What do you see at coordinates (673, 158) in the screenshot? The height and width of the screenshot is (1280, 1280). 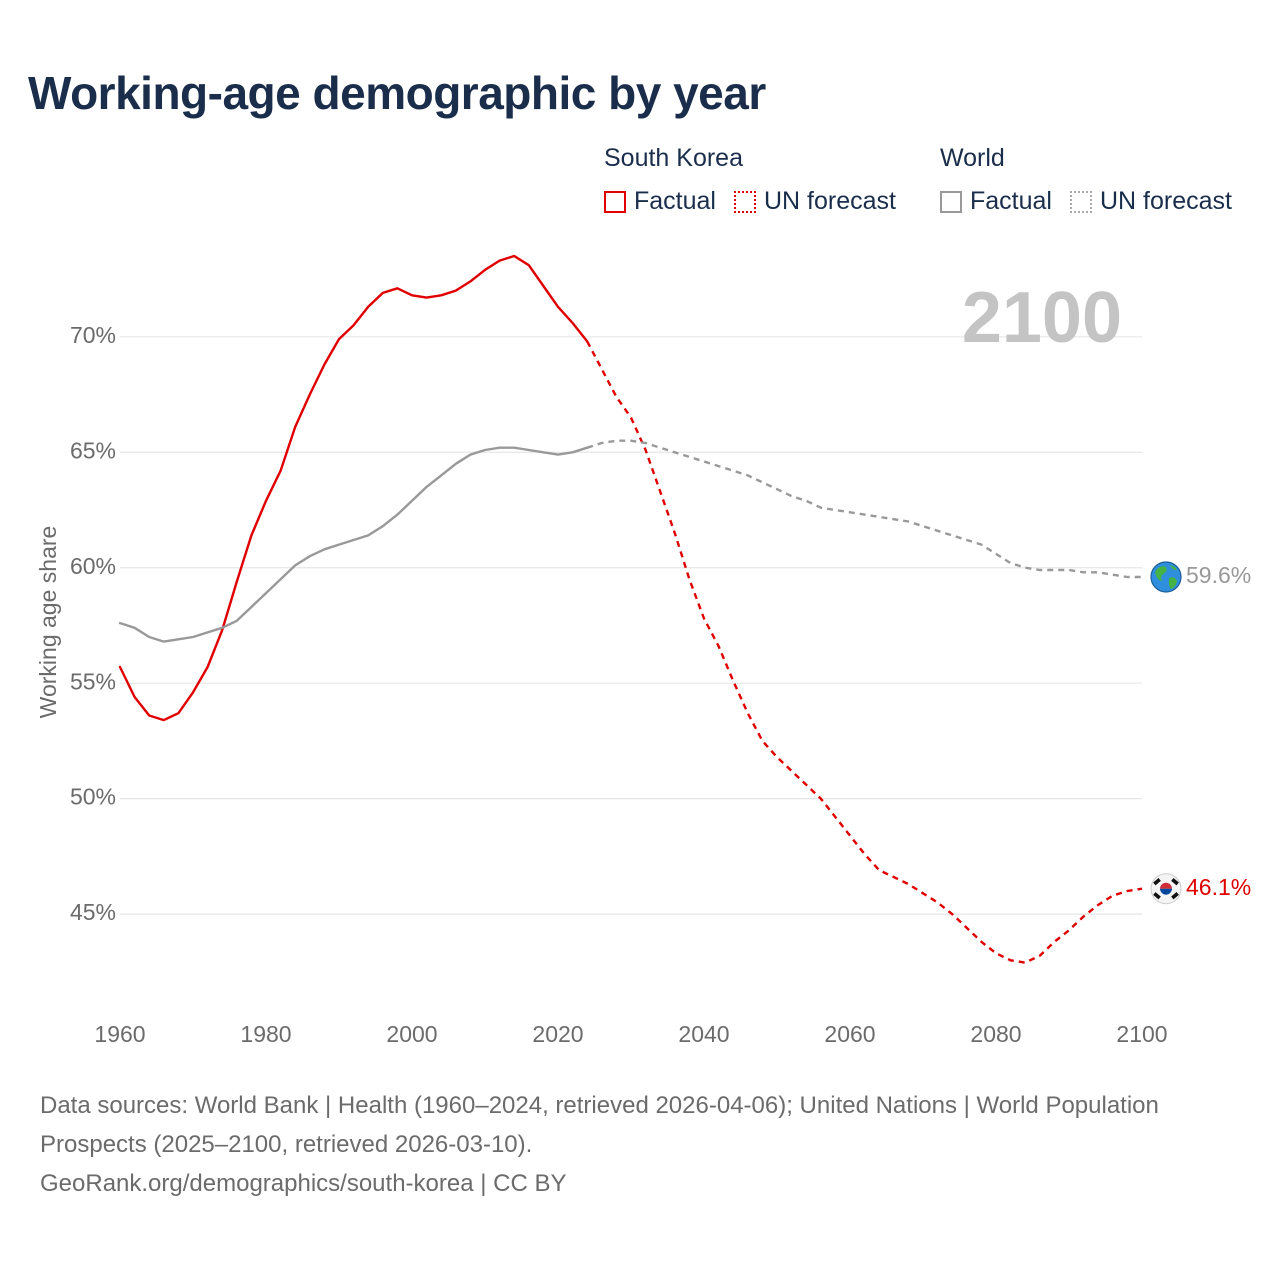 I see `legend-south-korea-title: South Korea` at bounding box center [673, 158].